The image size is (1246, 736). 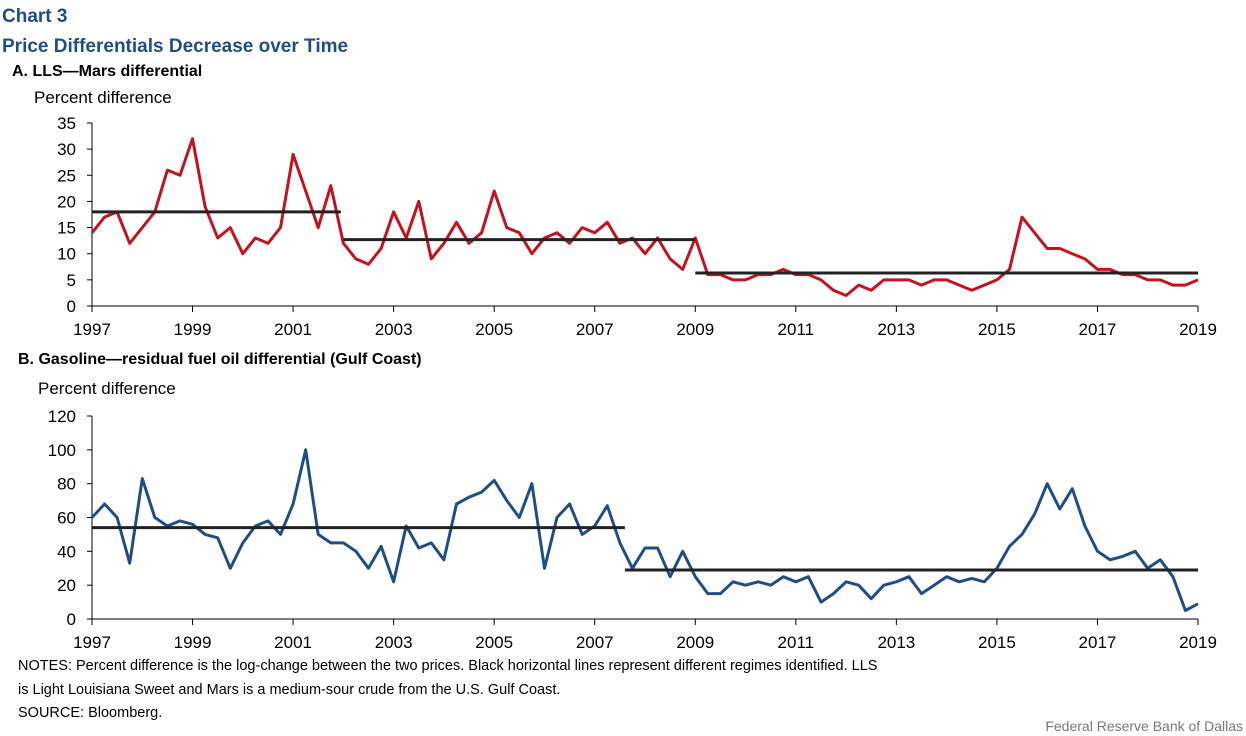 I want to click on y-tick-label: 40, so click(x=66, y=551).